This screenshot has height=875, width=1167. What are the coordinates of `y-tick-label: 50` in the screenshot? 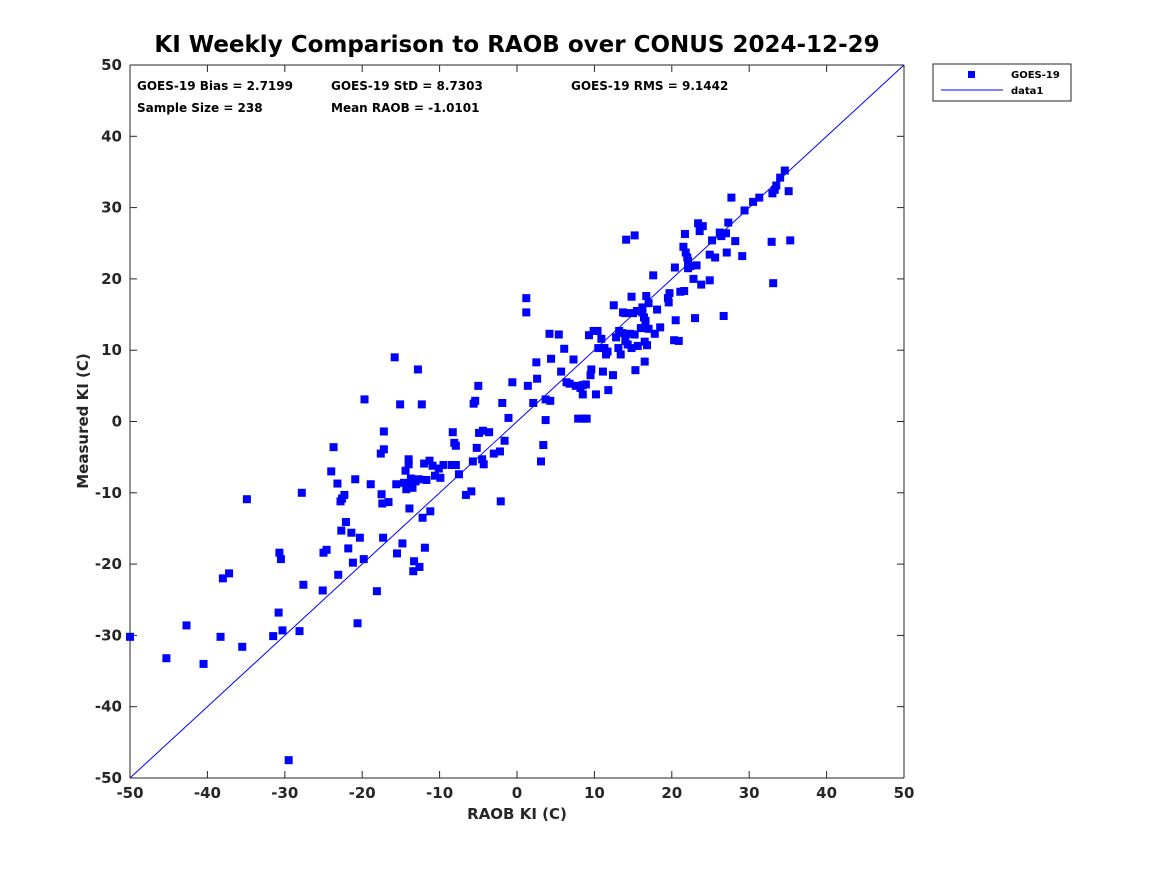 It's located at (111, 65).